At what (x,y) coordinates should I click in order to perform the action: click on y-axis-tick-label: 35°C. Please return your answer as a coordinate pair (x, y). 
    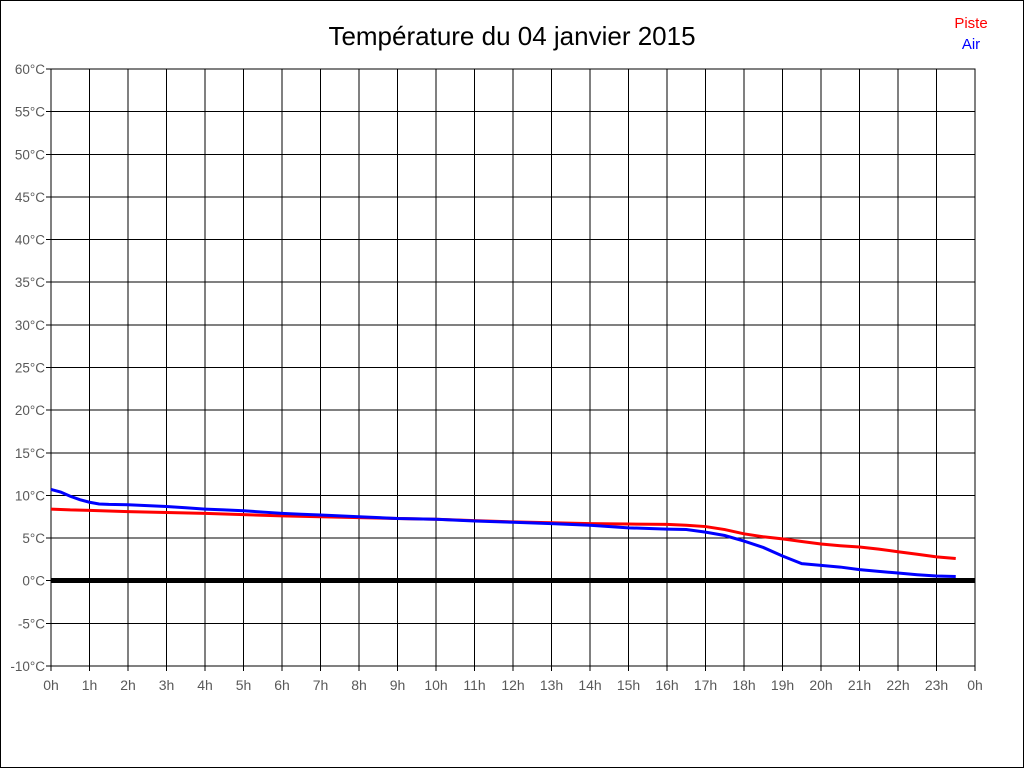
    Looking at the image, I should click on (30, 282).